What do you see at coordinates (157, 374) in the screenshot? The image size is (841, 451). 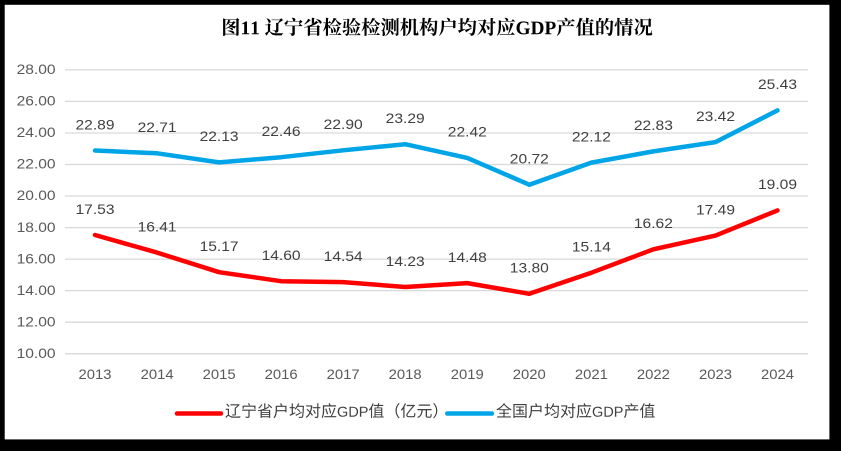 I see `svg-text: 2014` at bounding box center [157, 374].